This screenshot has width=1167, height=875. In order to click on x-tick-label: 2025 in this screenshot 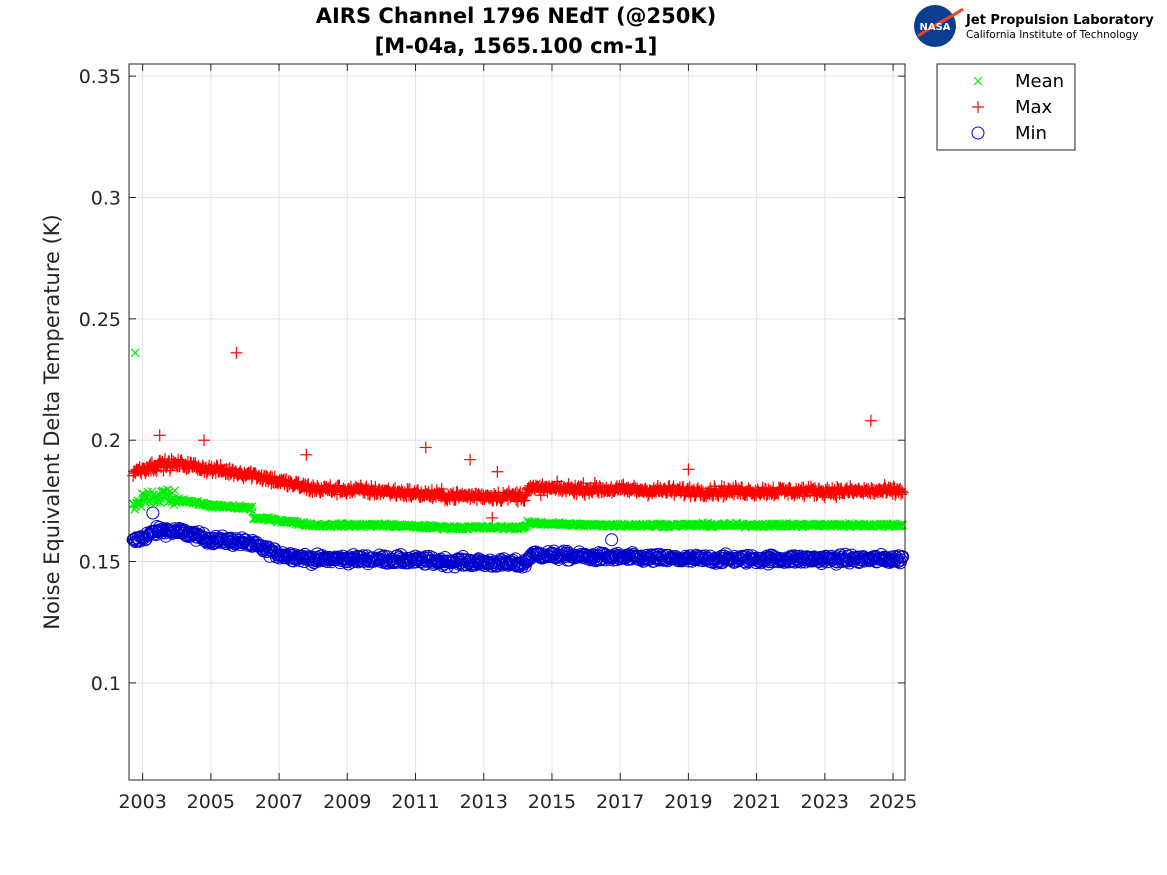, I will do `click(893, 802)`.